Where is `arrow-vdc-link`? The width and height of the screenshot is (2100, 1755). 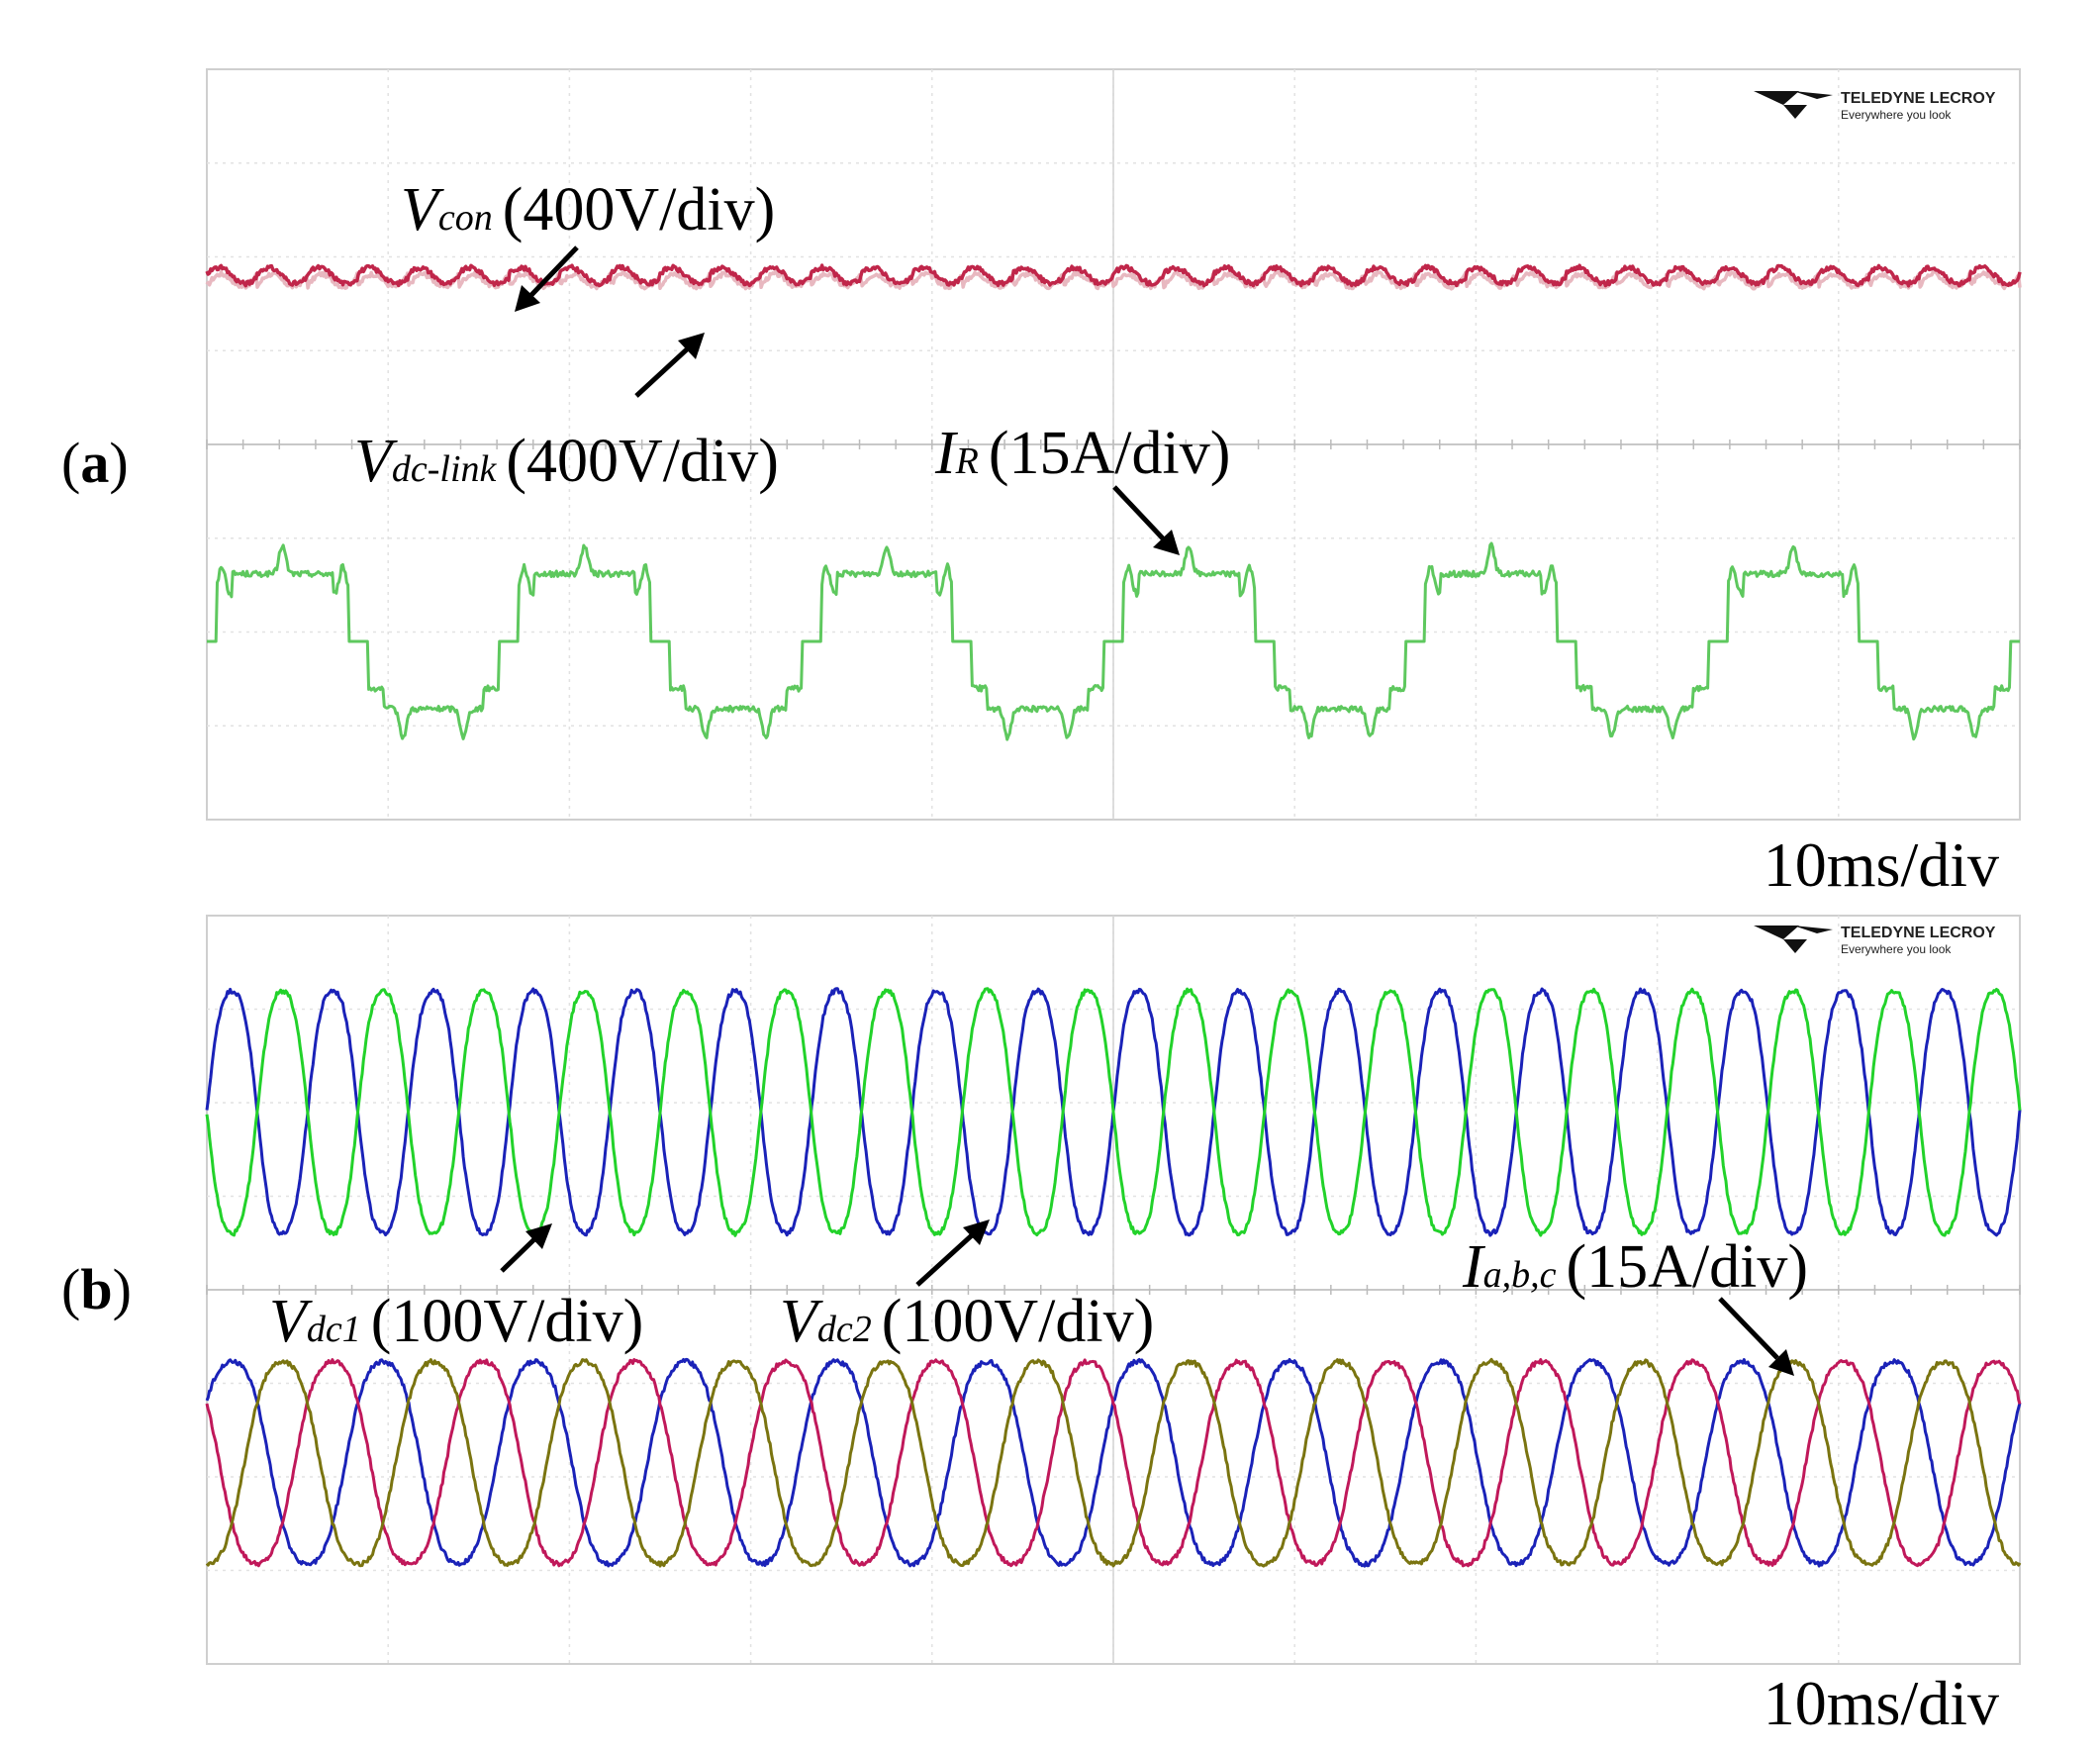 arrow-vdc-link is located at coordinates (669, 365).